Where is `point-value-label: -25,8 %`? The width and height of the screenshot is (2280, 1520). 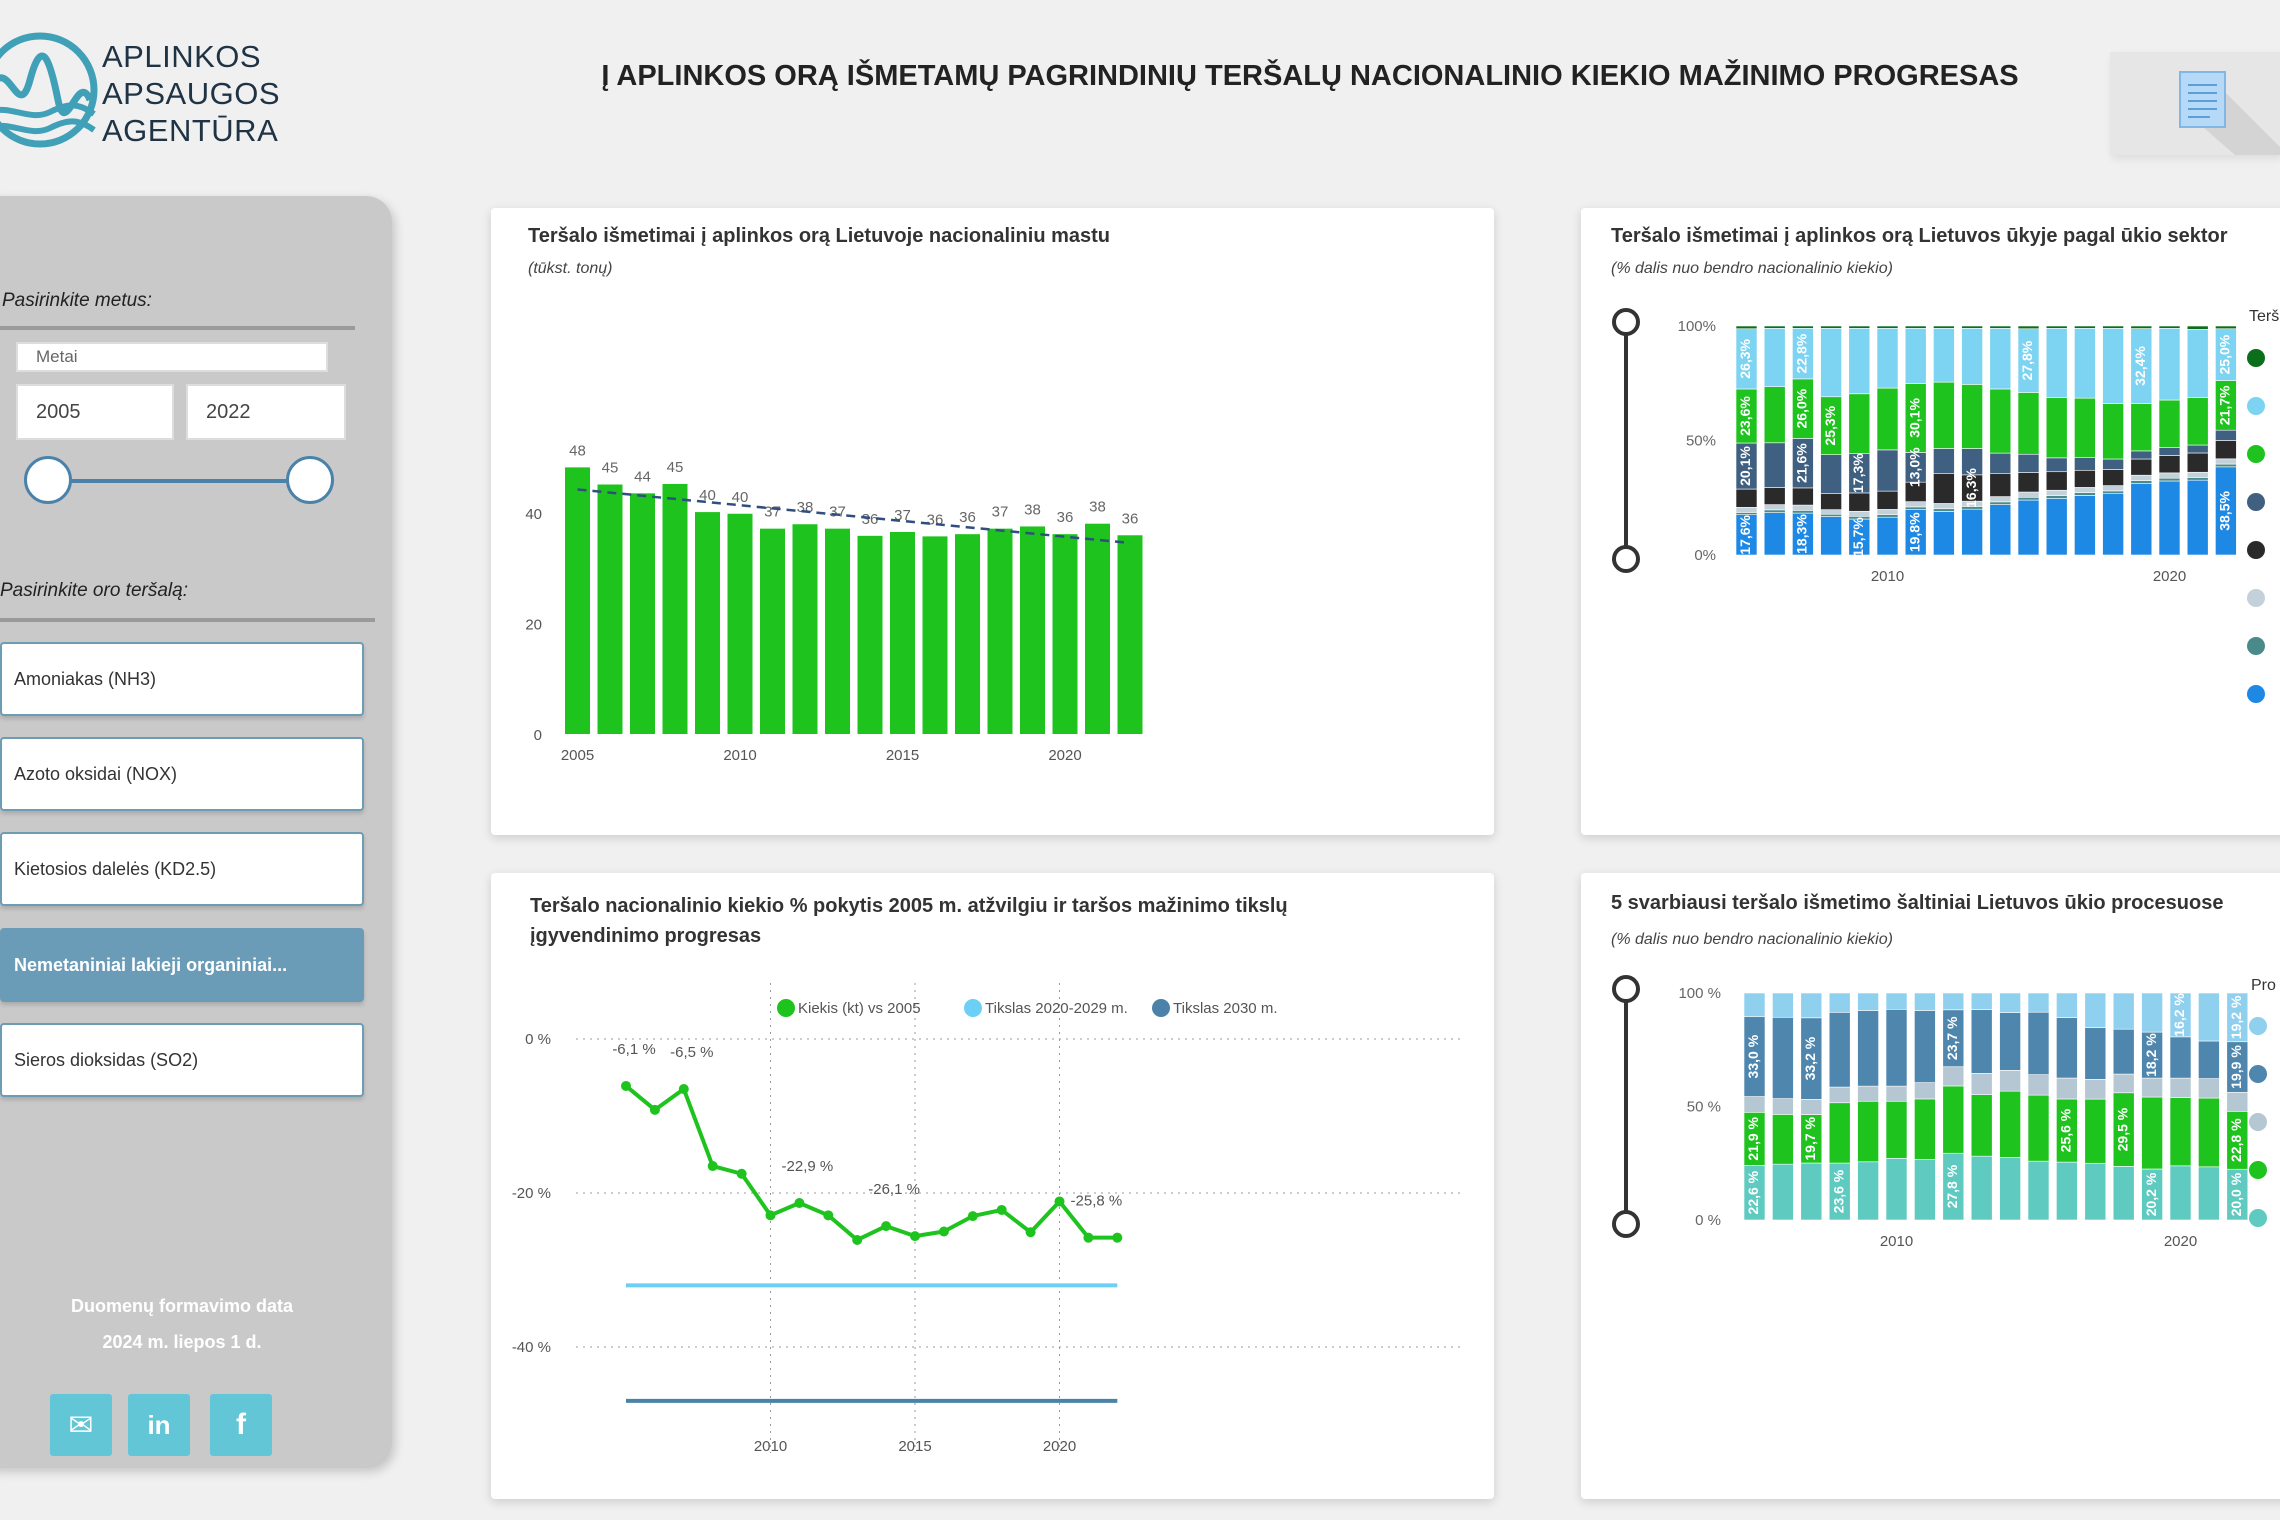
point-value-label: -25,8 % is located at coordinates (1097, 1201).